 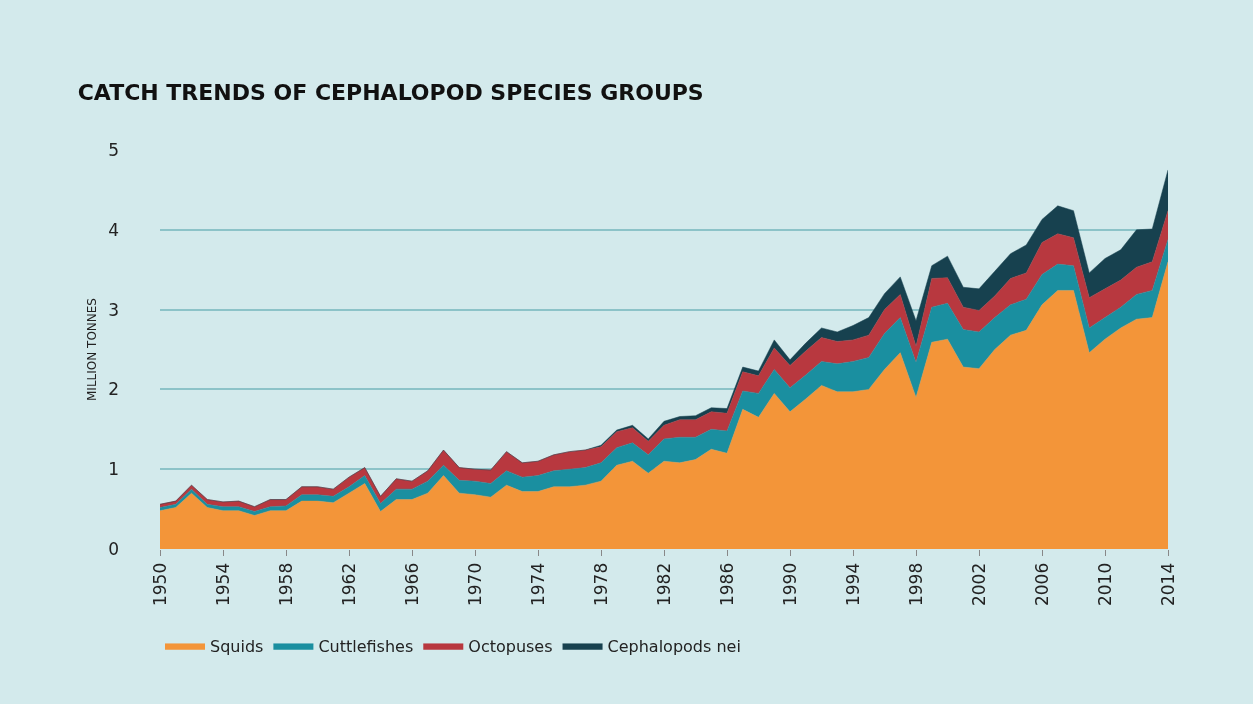 What do you see at coordinates (726, 584) in the screenshot?
I see `x-tick-label: 1986` at bounding box center [726, 584].